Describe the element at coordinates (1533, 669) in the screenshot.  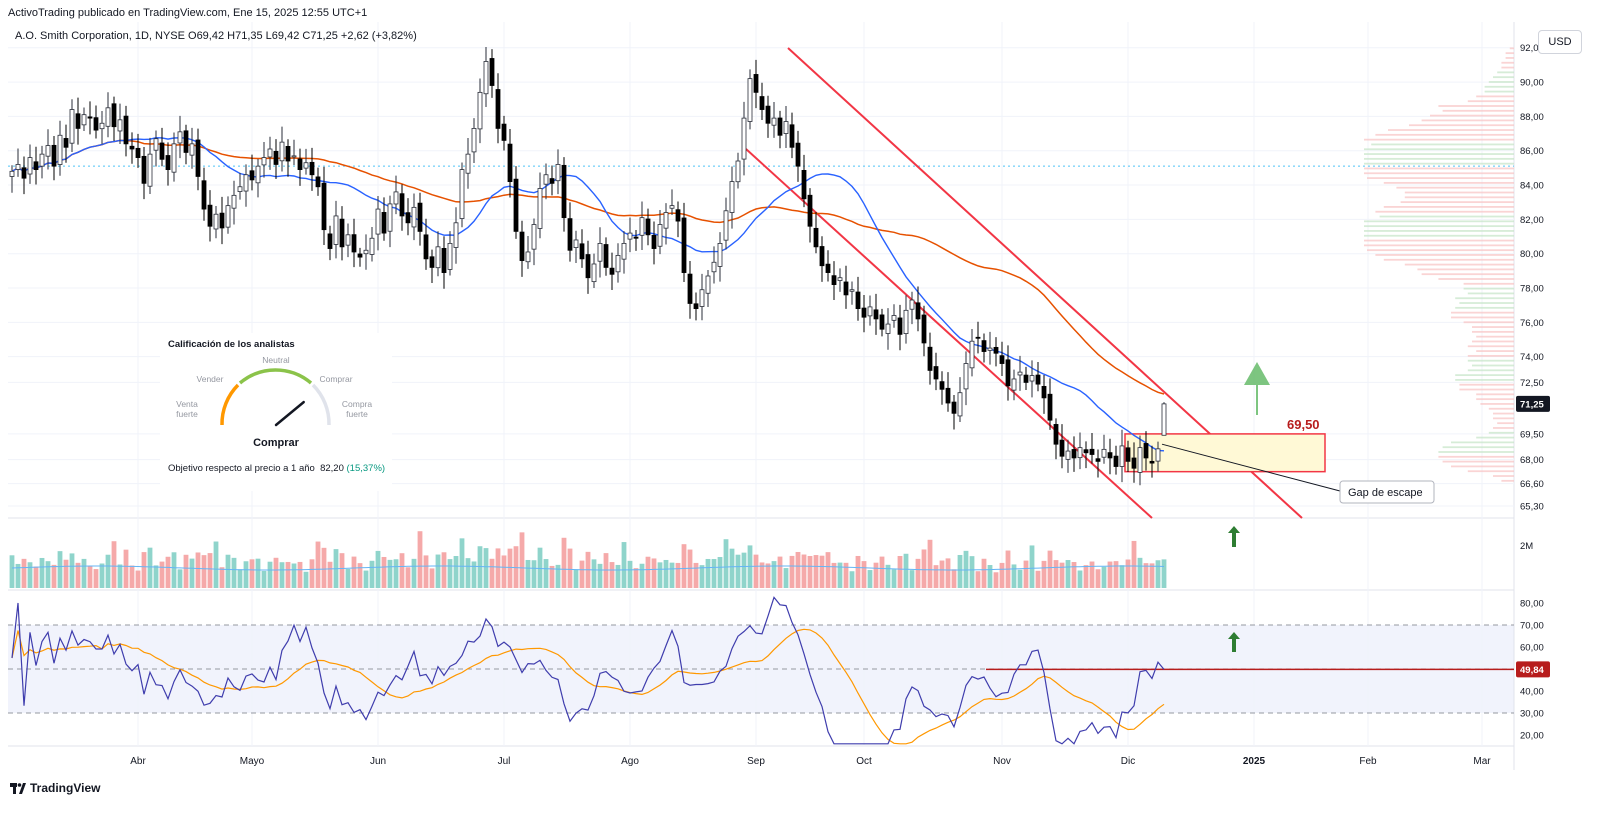
I see `rsi-last-tag` at that location.